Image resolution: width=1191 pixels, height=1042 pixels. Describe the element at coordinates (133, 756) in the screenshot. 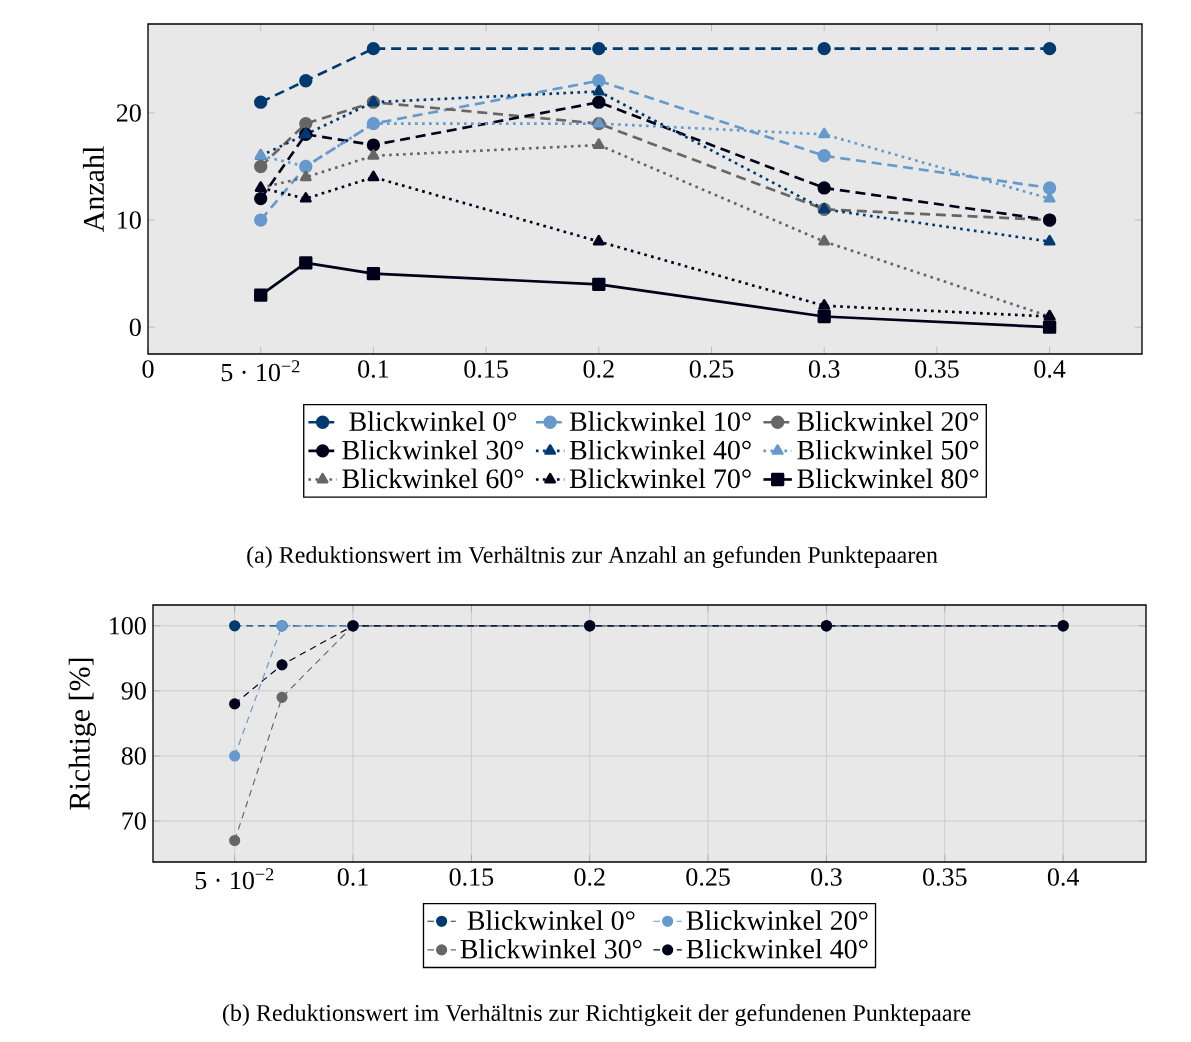

I see `y-tick-label: 80` at that location.